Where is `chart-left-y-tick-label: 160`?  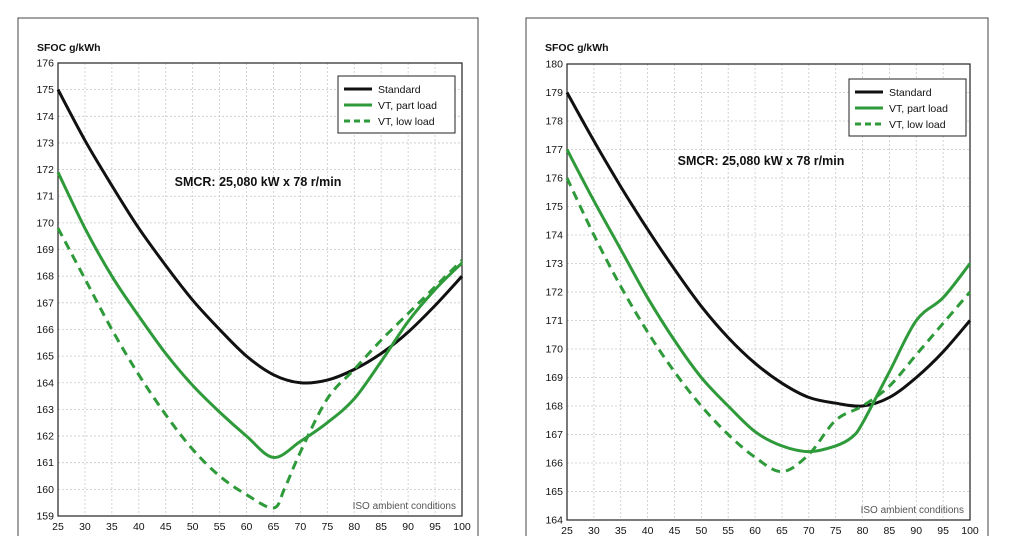 chart-left-y-tick-label: 160 is located at coordinates (45, 490).